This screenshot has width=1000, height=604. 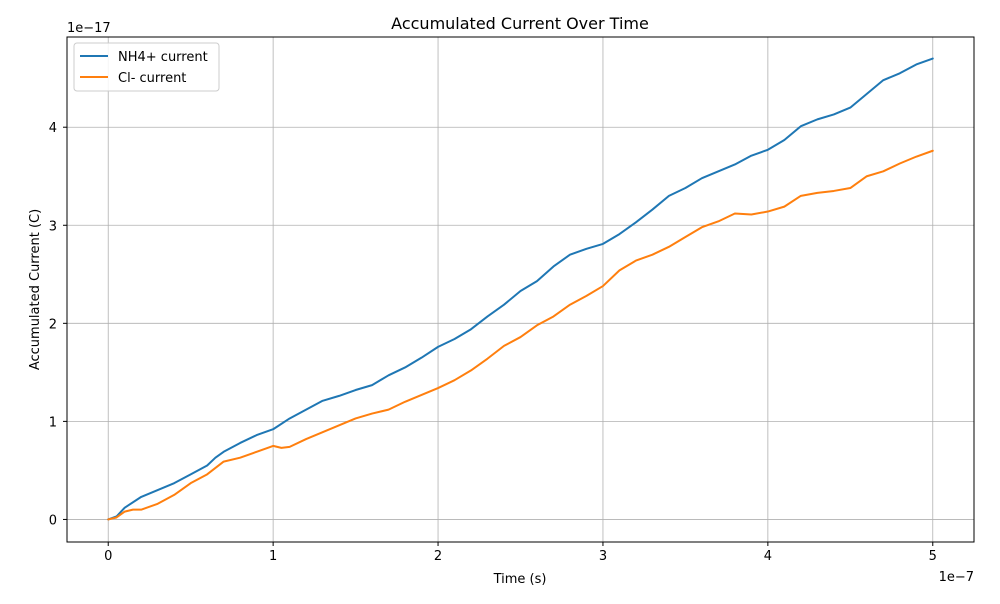 What do you see at coordinates (58, 324) in the screenshot?
I see `y-axis-ticks: 0 1 2 3 4` at bounding box center [58, 324].